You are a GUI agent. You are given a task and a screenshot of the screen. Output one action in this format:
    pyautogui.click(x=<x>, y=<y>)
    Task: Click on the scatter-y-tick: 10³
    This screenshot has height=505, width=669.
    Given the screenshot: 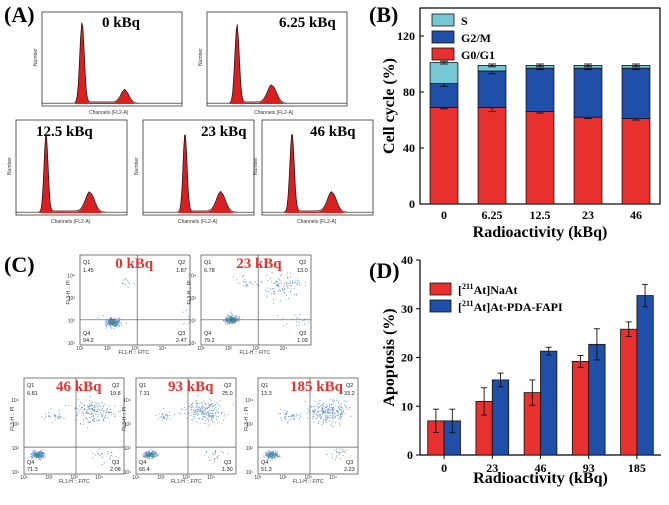 What is the action you would take?
    pyautogui.click(x=72, y=299)
    